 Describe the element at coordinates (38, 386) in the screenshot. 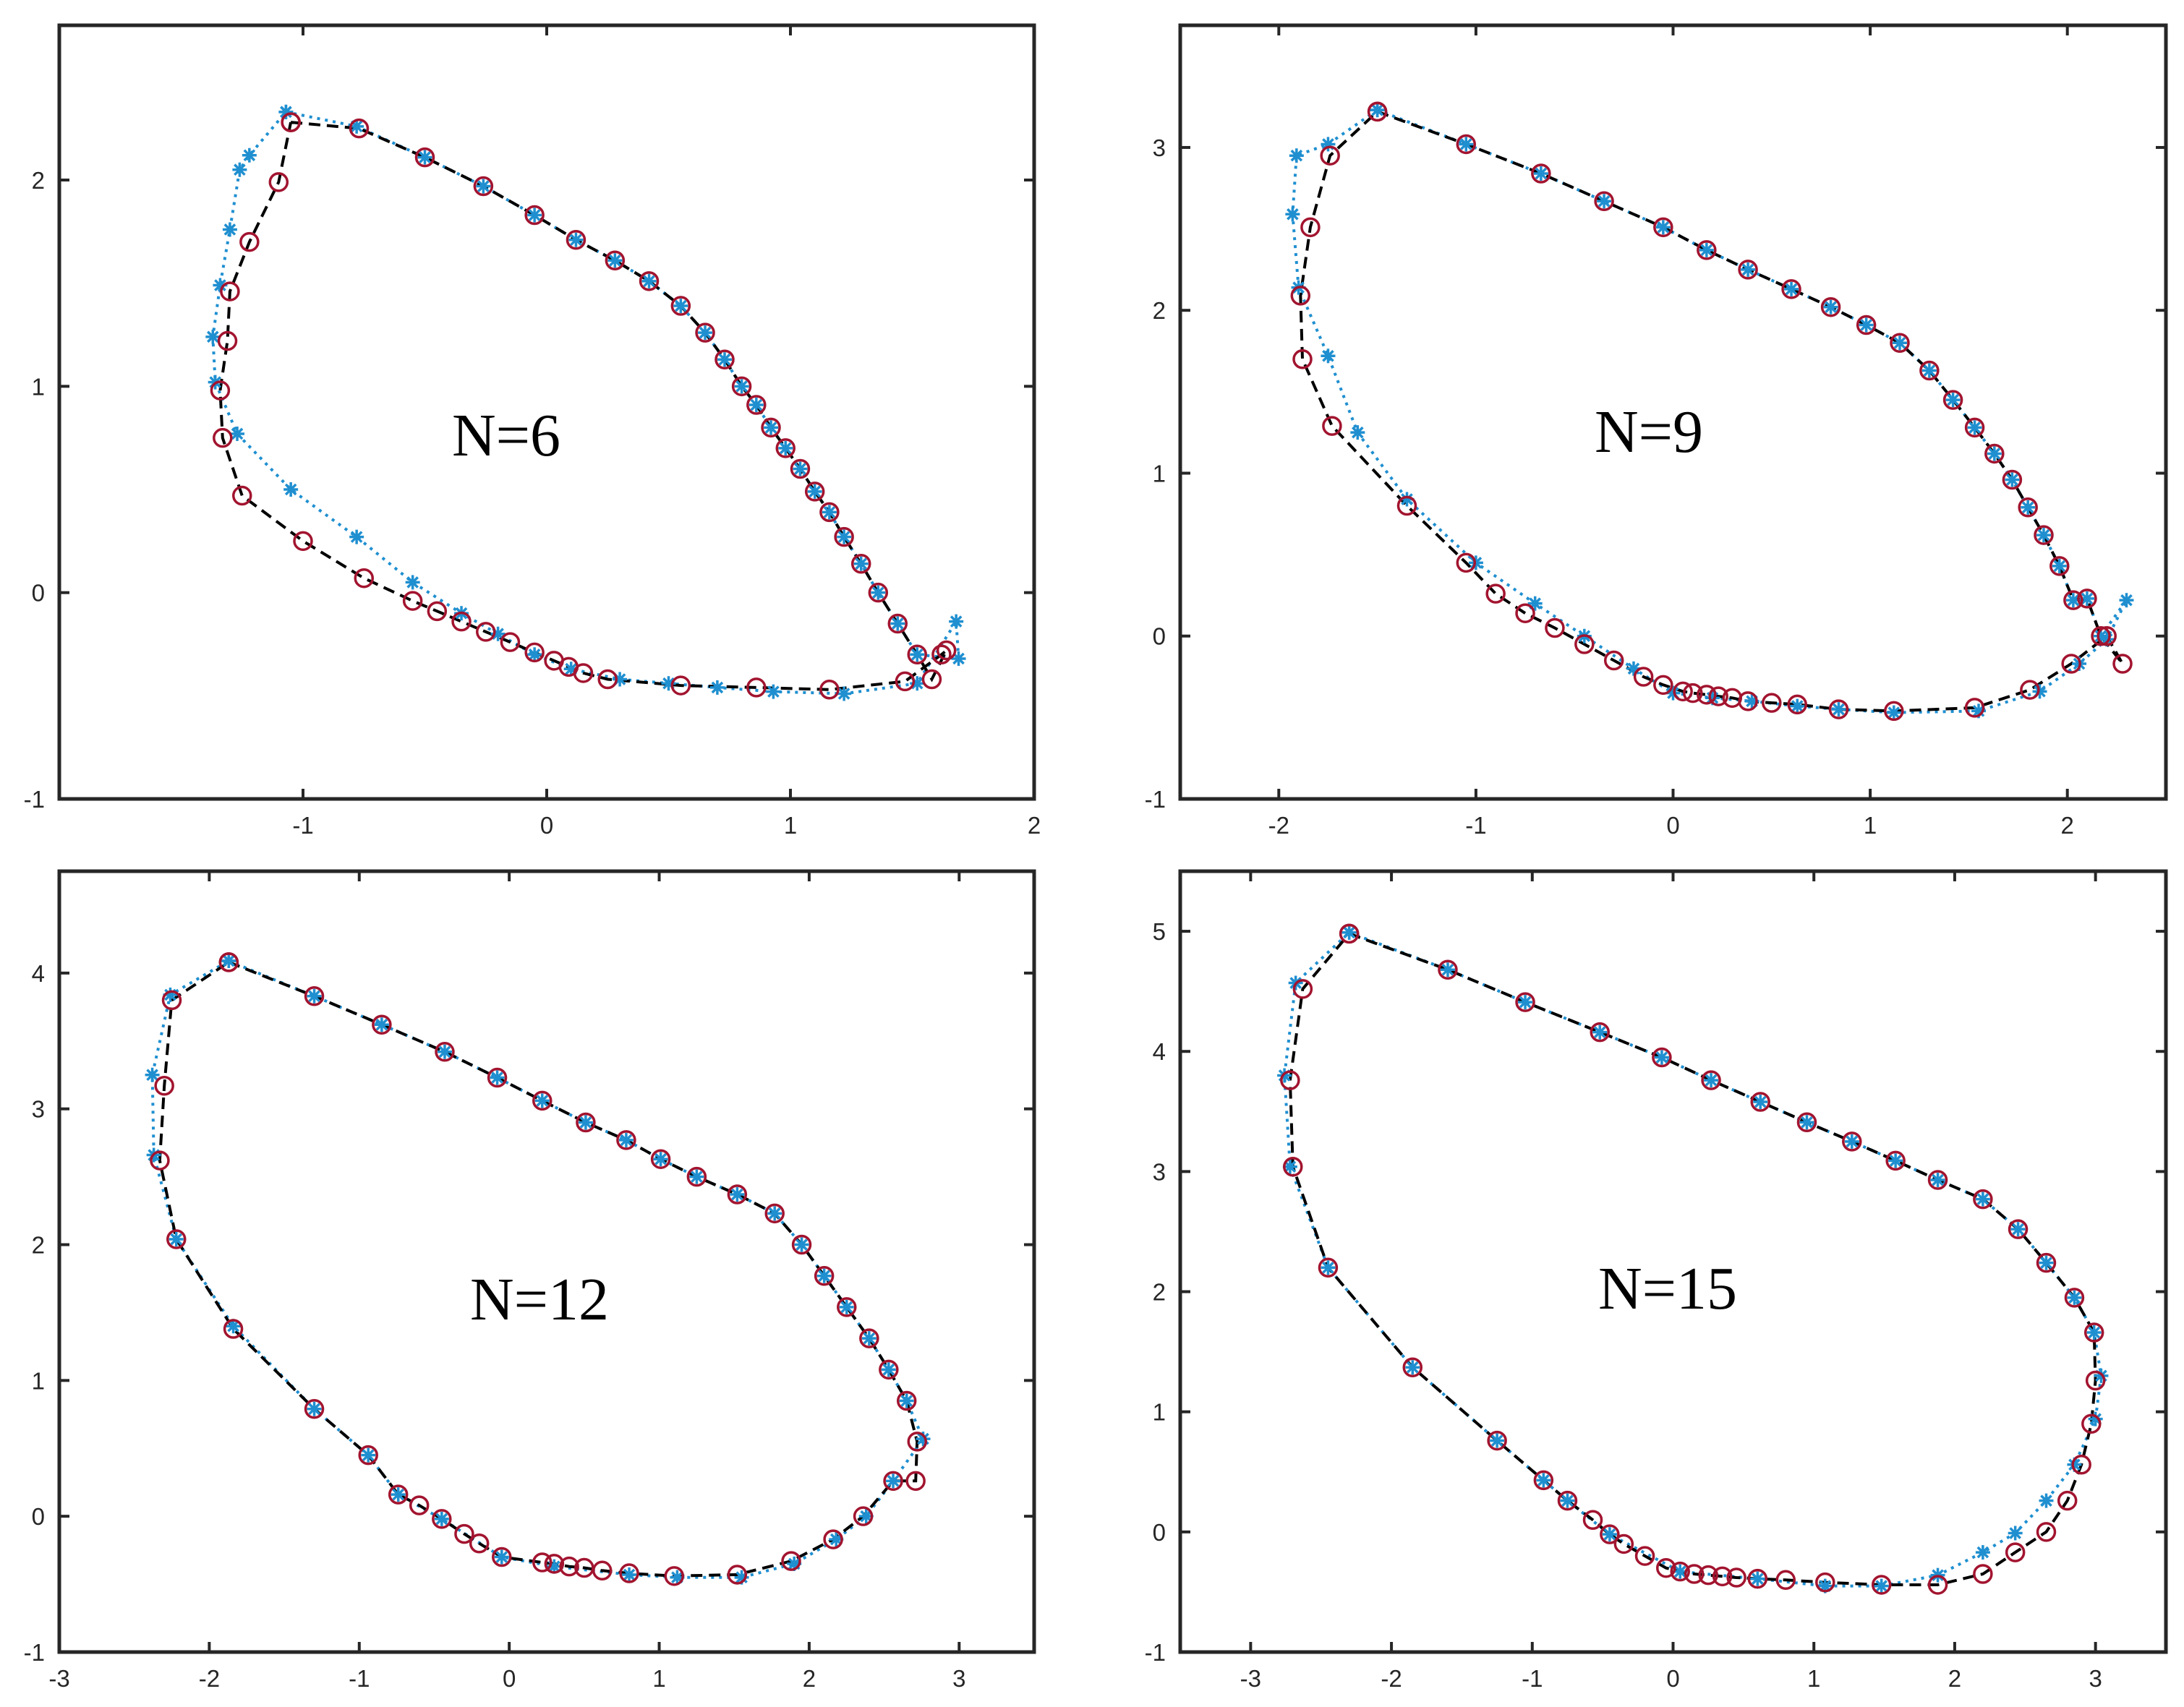

I see `y-tick-label: 1` at that location.